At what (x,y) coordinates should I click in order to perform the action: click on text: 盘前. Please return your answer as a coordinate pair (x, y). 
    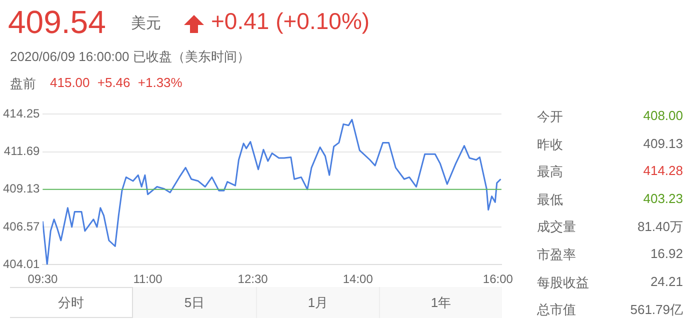
    Looking at the image, I should click on (23, 83).